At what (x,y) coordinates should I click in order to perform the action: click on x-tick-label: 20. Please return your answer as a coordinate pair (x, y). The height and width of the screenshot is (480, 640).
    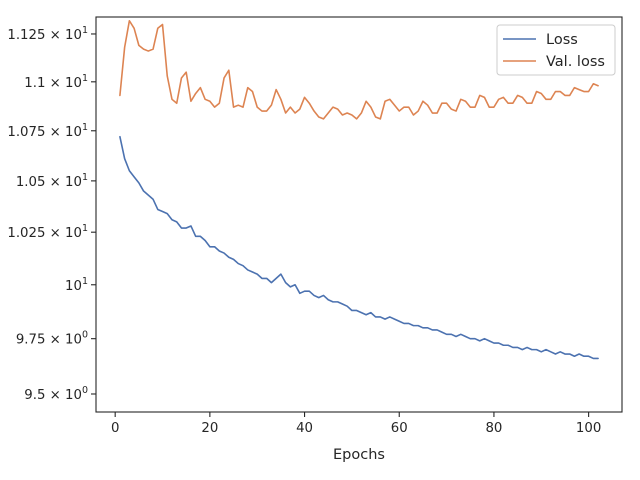
    Looking at the image, I should click on (209, 428).